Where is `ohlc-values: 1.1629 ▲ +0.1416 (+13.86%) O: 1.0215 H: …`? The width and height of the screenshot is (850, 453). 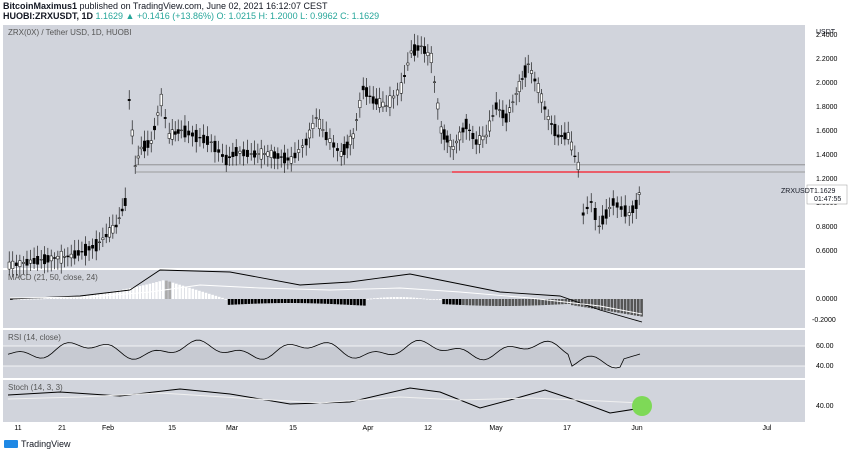 ohlc-values: 1.1629 ▲ +0.1416 (+13.86%) O: 1.0215 H: … is located at coordinates (236, 16).